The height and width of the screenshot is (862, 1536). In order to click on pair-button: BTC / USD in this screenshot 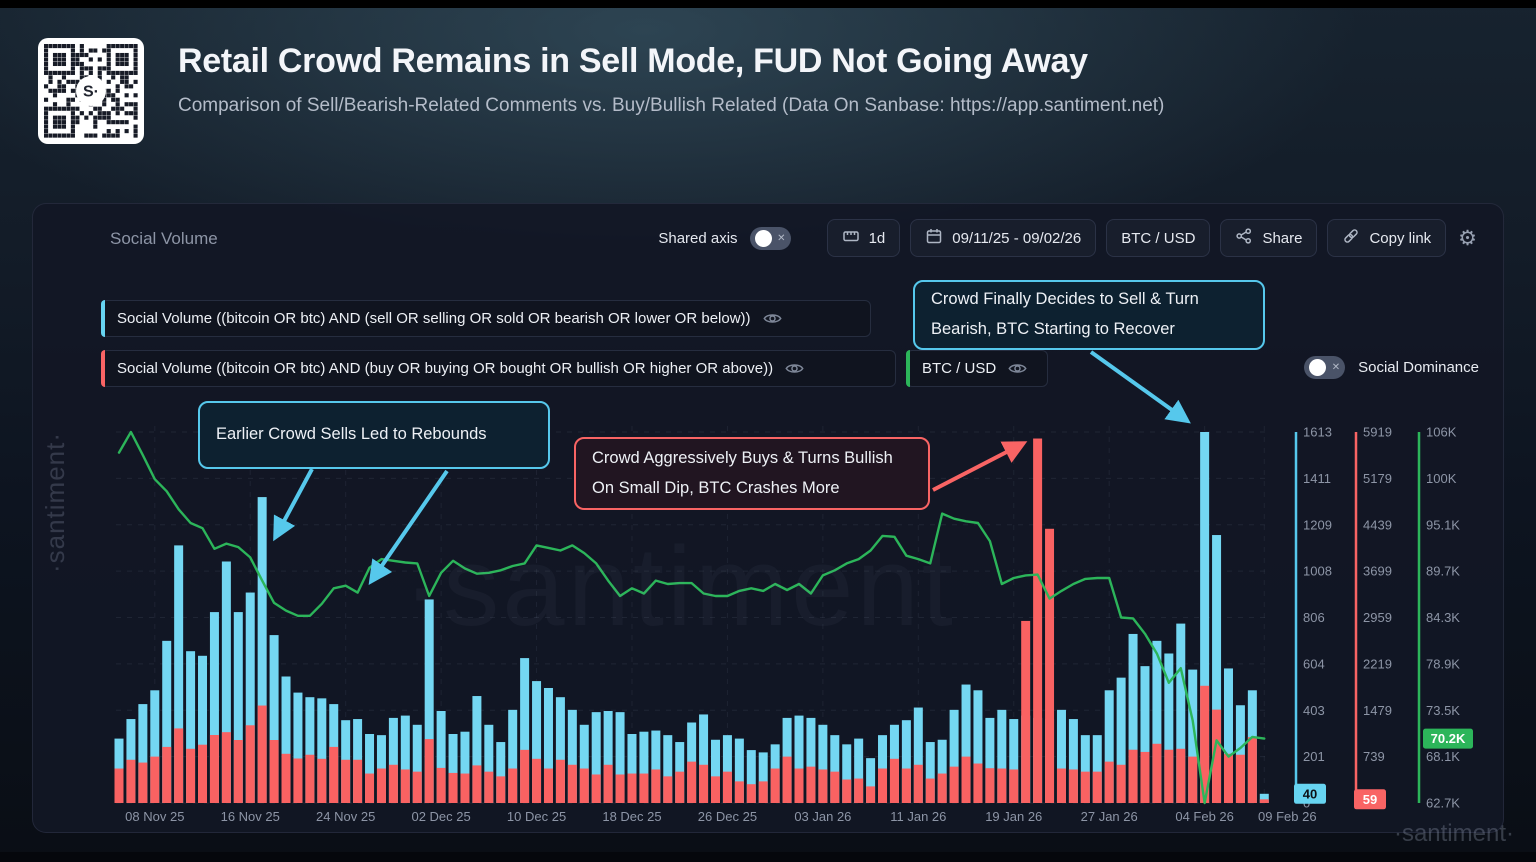, I will do `click(1158, 238)`.